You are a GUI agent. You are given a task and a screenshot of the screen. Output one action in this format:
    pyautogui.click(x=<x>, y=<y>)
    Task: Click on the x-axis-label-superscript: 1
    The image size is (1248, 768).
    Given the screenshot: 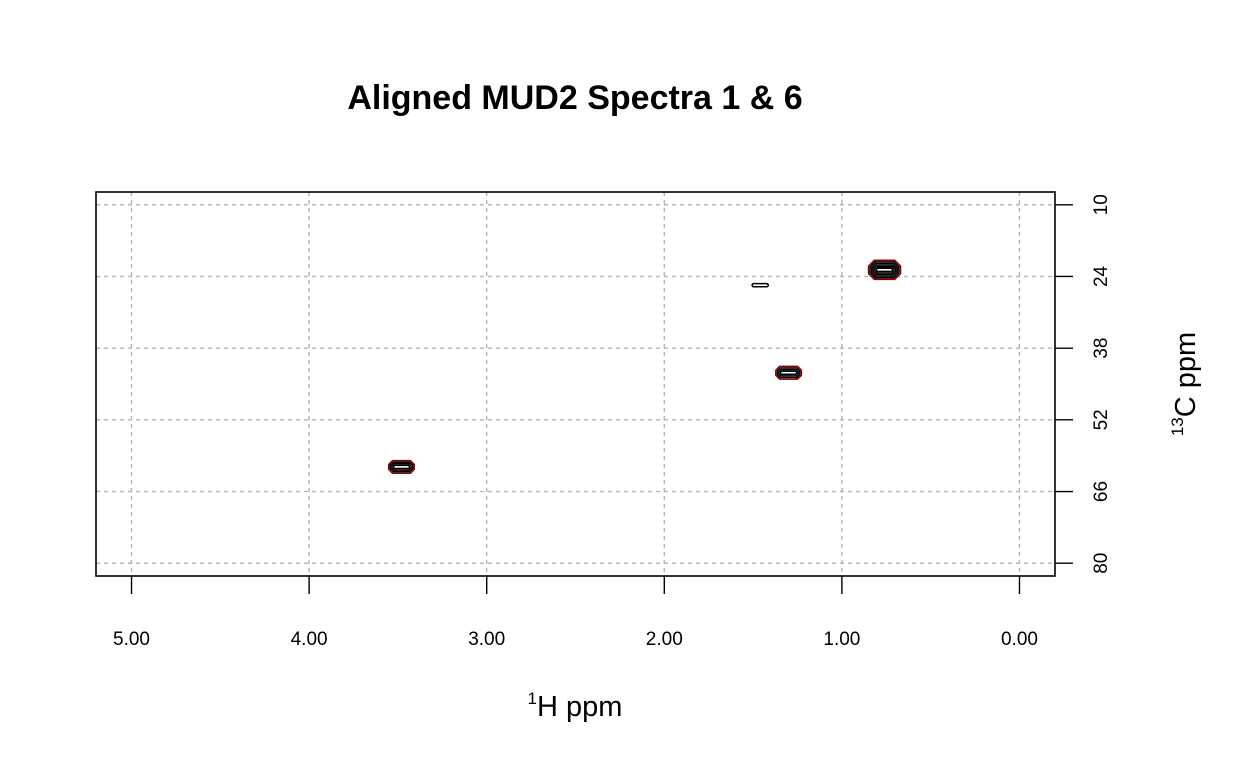 What is the action you would take?
    pyautogui.click(x=532, y=698)
    